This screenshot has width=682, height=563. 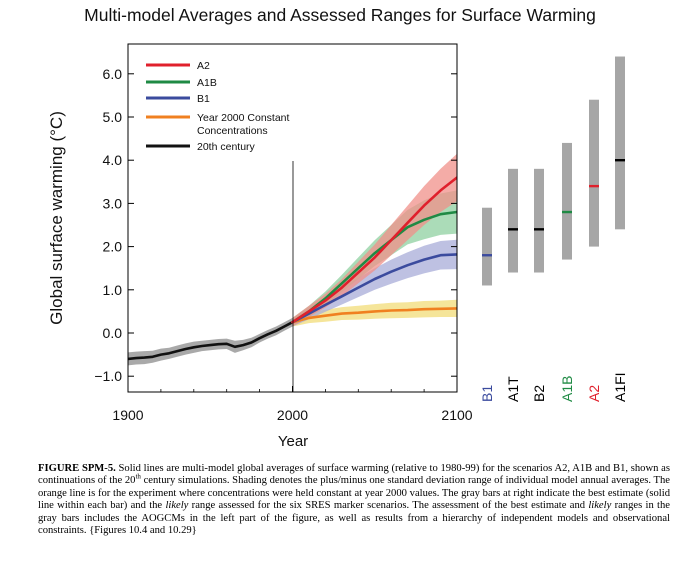 What do you see at coordinates (56, 218) in the screenshot?
I see `y-axis-label: Global surface warming (°C)` at bounding box center [56, 218].